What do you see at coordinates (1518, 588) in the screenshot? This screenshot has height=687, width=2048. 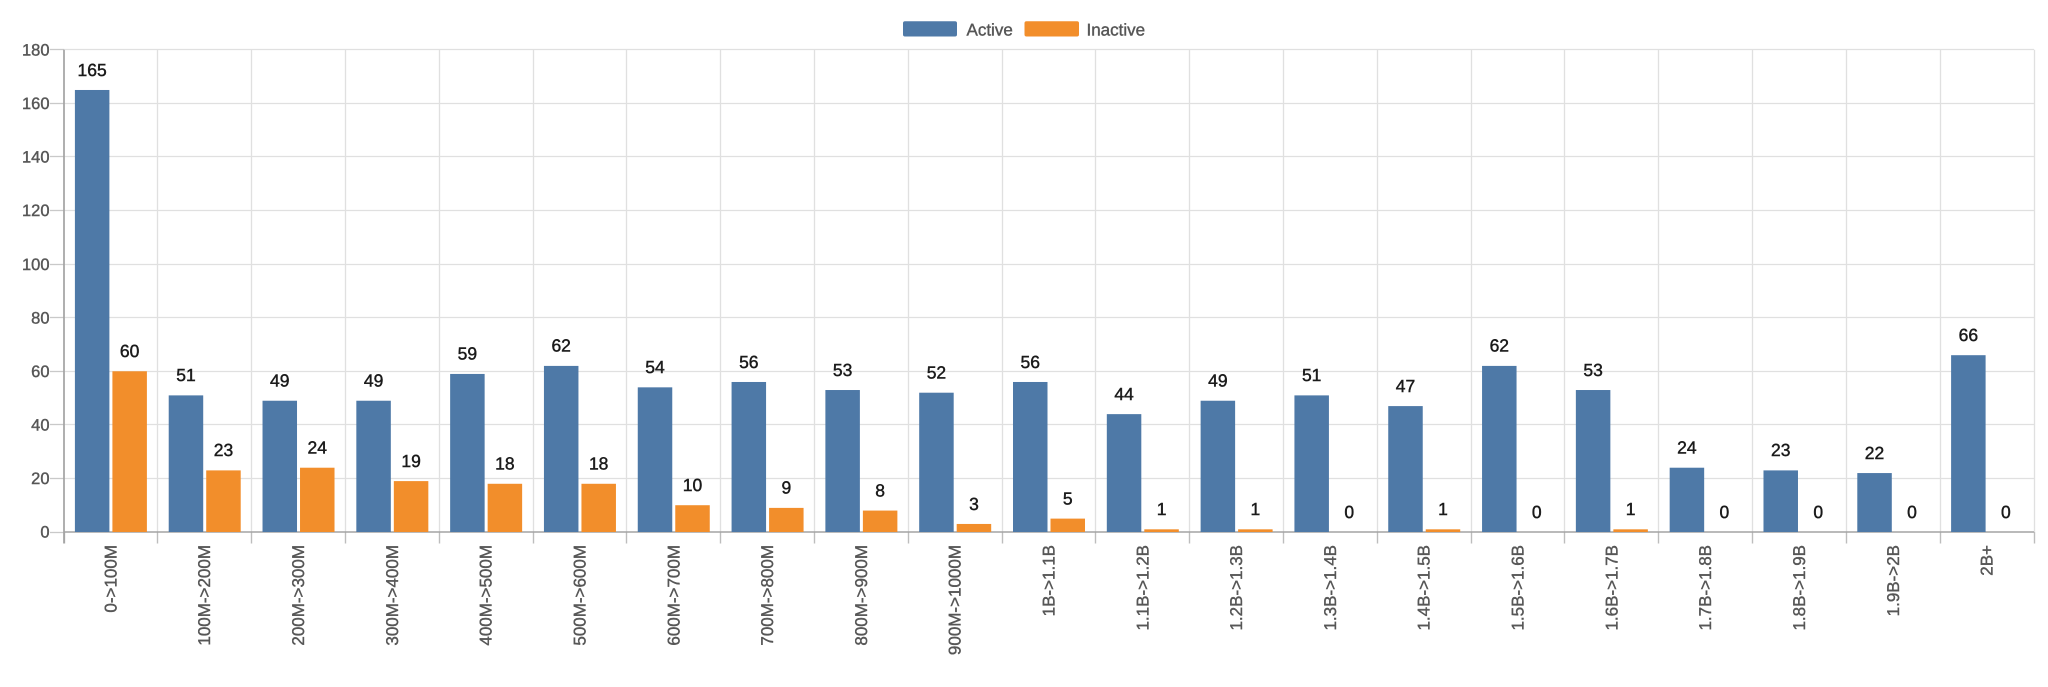 I see `svg-text: 1.5B->1.6B` at bounding box center [1518, 588].